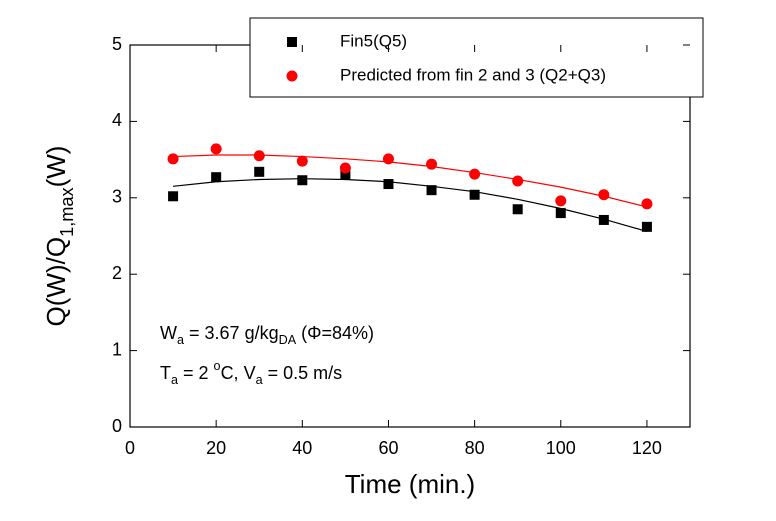 Image resolution: width=776 pixels, height=521 pixels. What do you see at coordinates (117, 273) in the screenshot?
I see `y-tick-label: 2` at bounding box center [117, 273].